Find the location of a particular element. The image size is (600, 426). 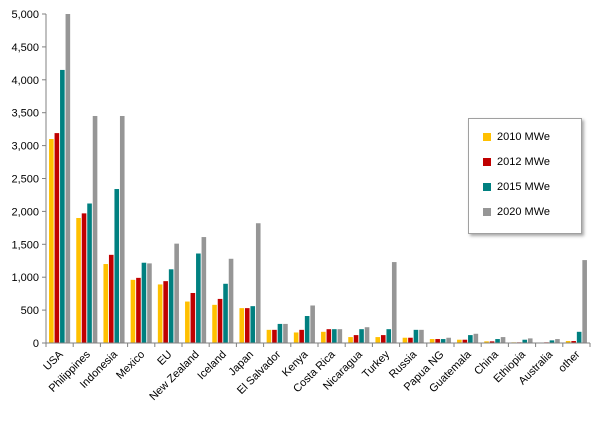

legend-item: 2010 MWe is located at coordinates (516, 137).